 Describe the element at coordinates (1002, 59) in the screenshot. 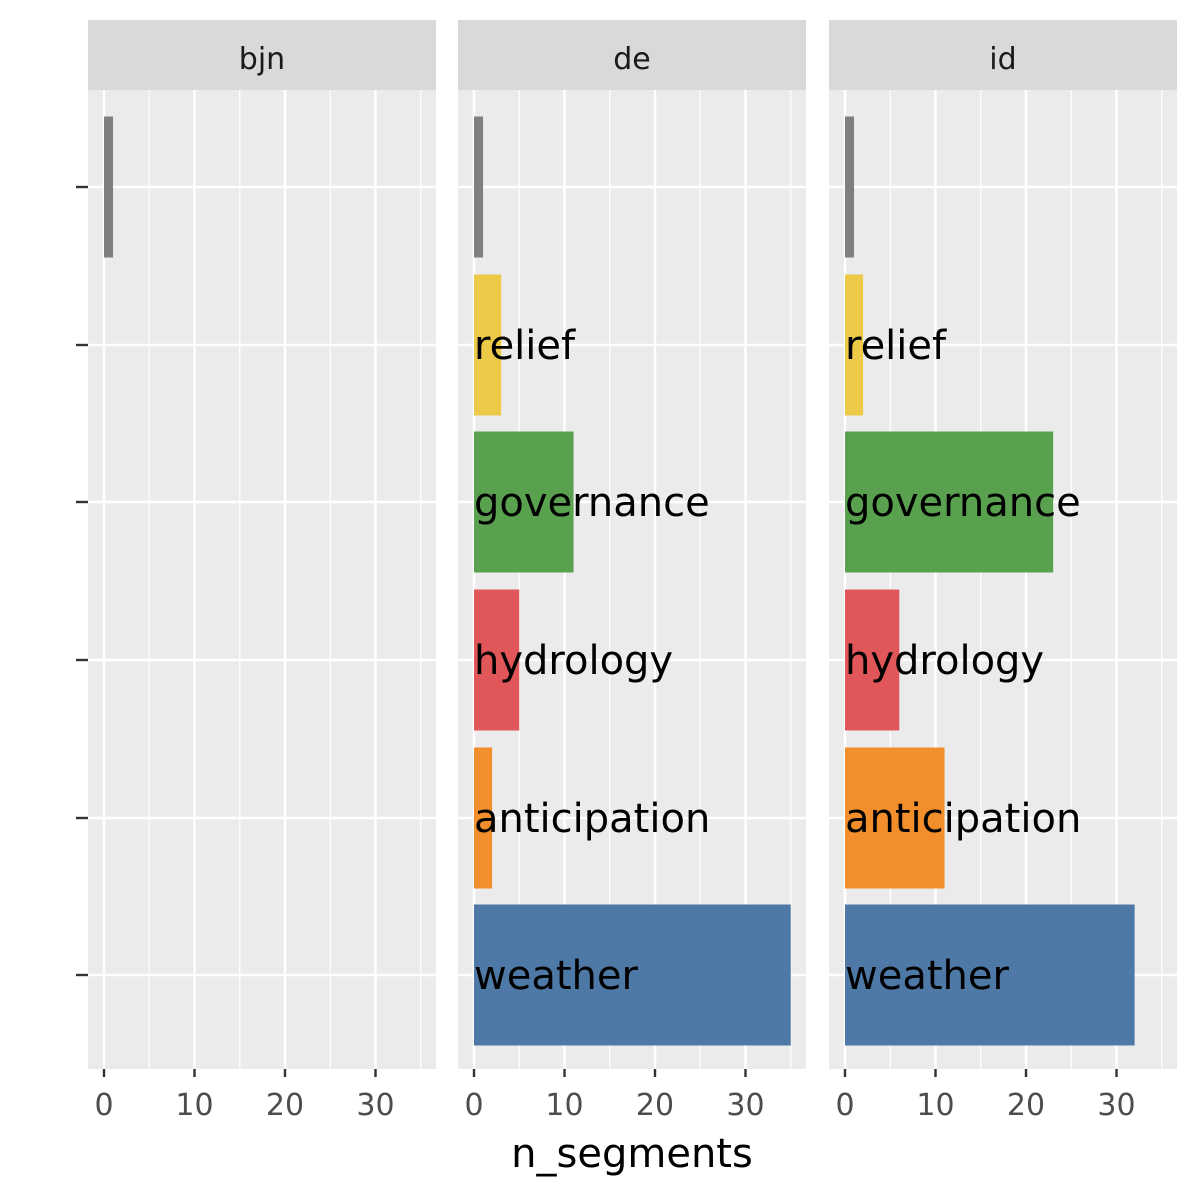

I see `facet-strip-label: id` at that location.